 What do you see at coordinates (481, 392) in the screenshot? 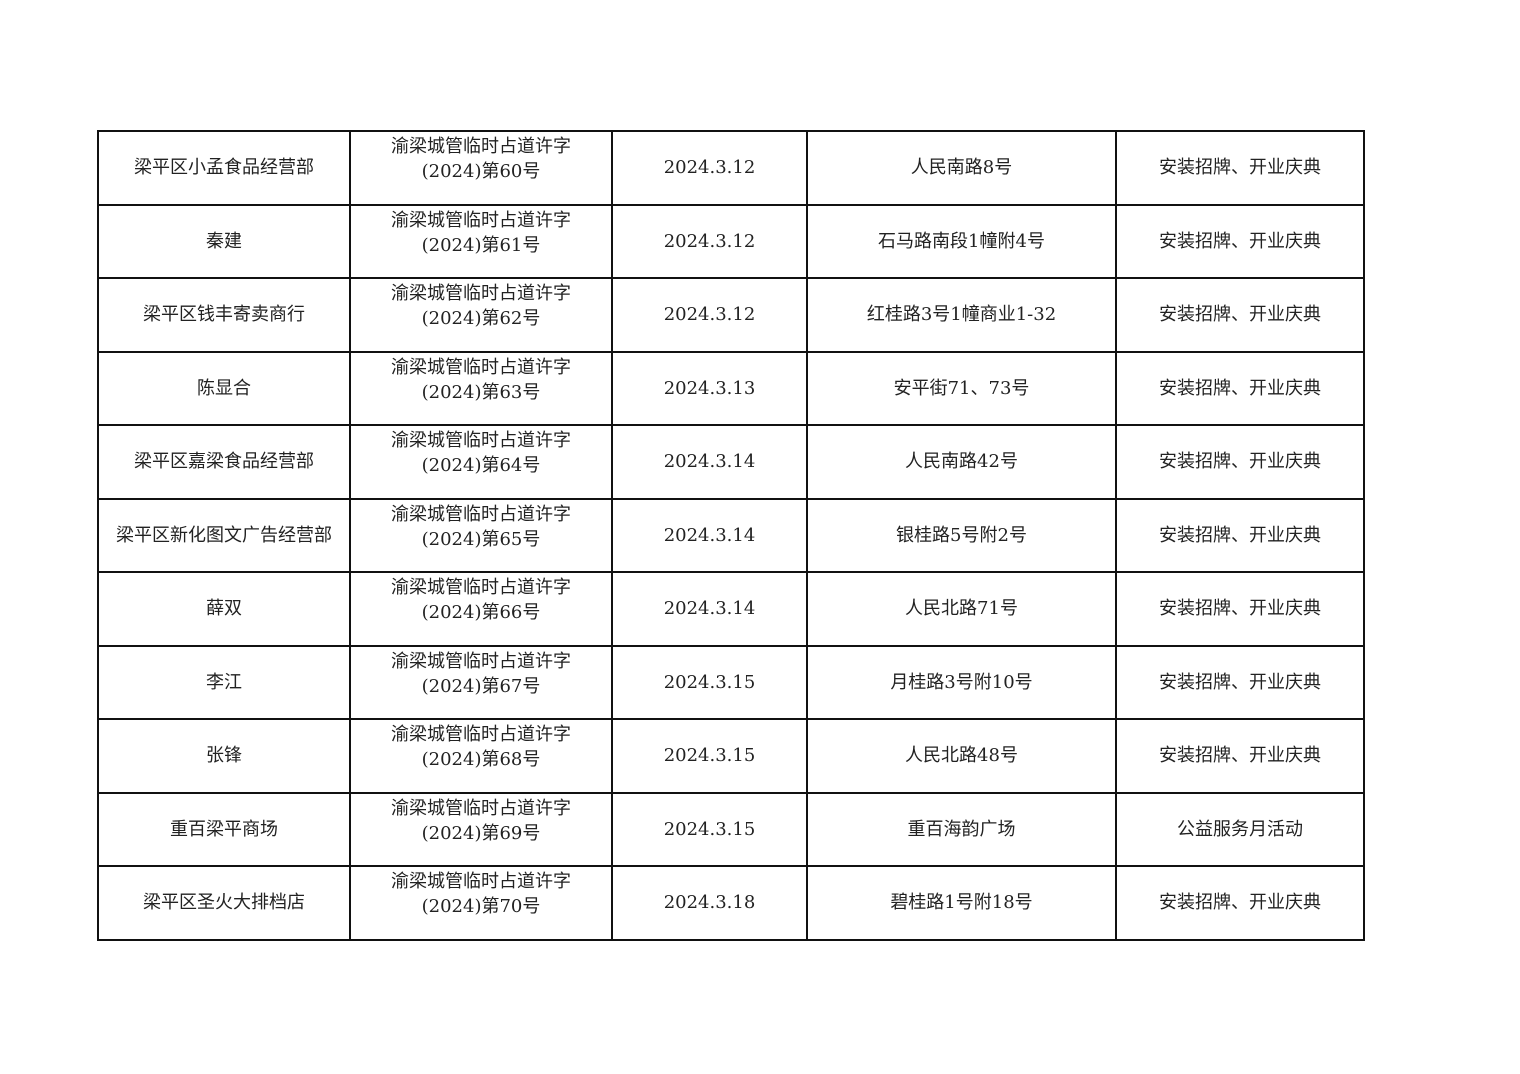
I see `permit-number-cell-line-2: (2024)第63号` at bounding box center [481, 392].